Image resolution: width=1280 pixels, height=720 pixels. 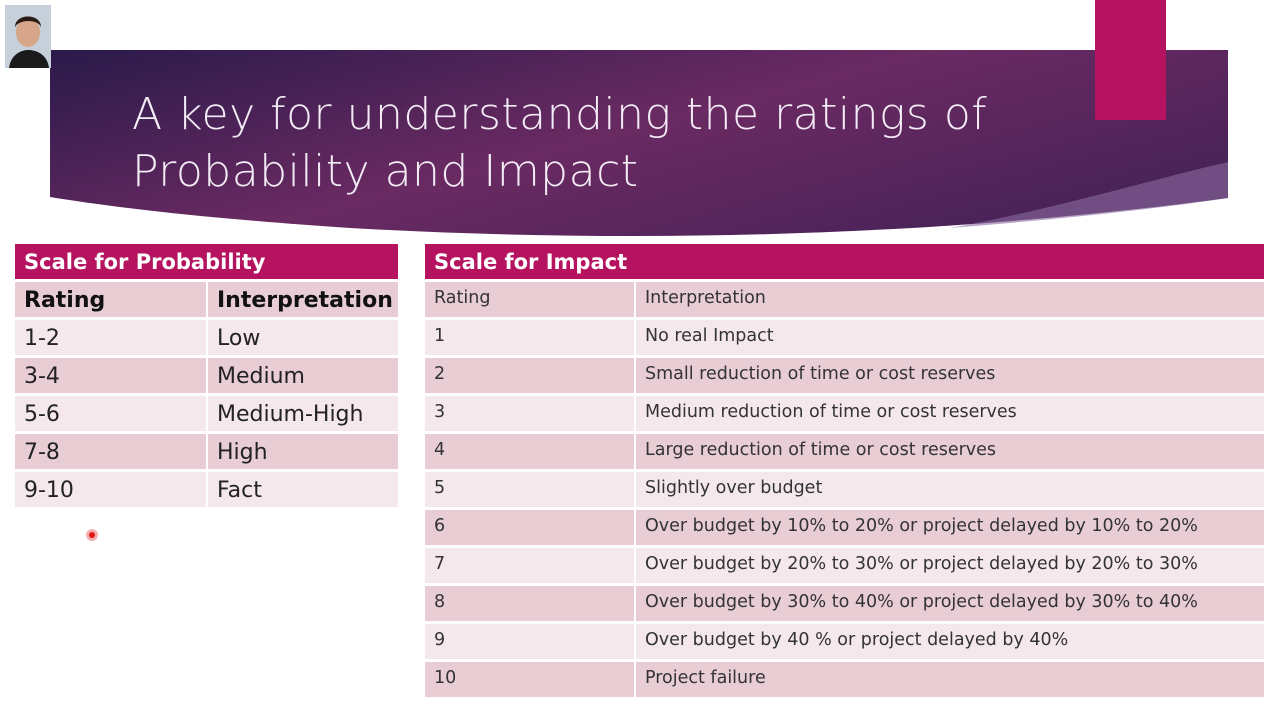 I want to click on rating-cell: 7-8, so click(x=42, y=452).